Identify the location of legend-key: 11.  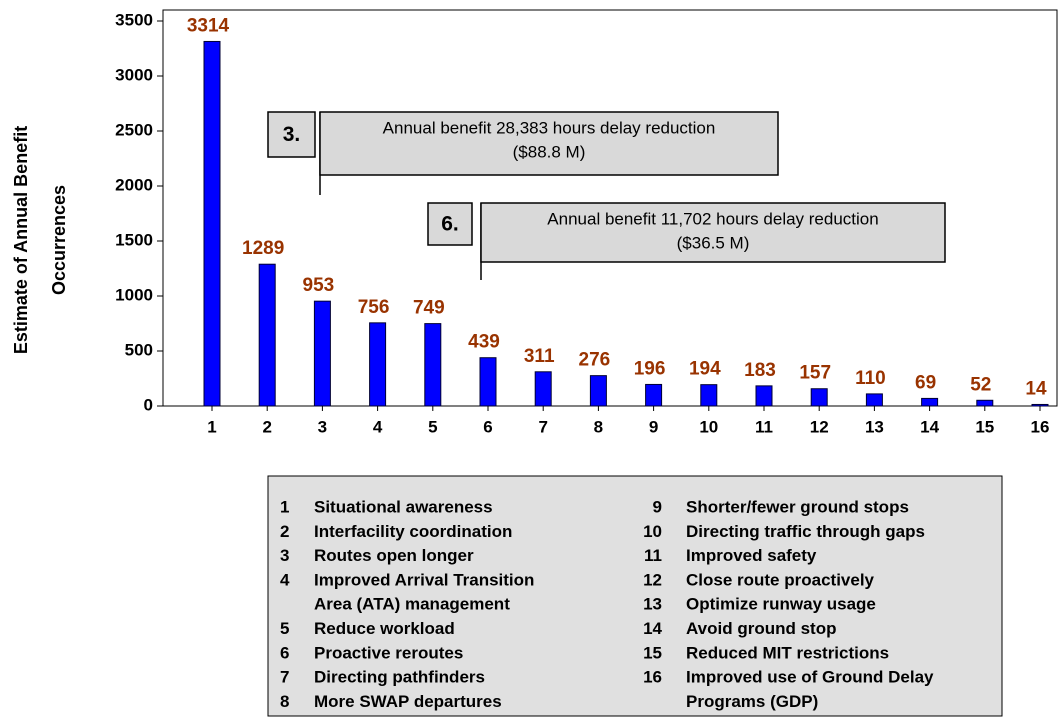
(653, 555).